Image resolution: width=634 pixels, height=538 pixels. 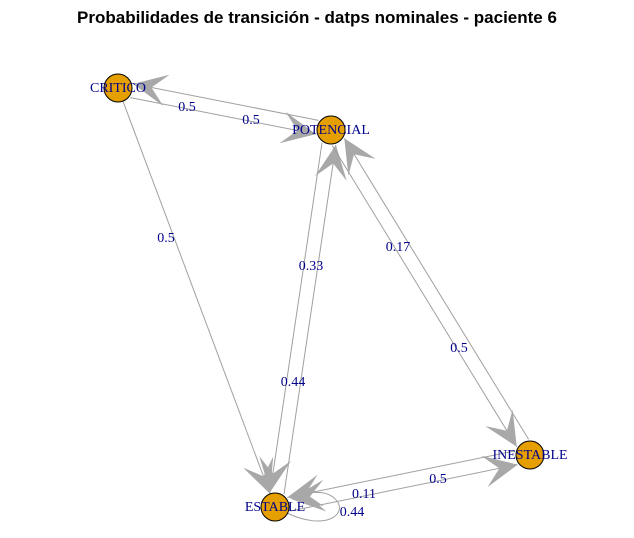 I want to click on edge-inestable-estable, so click(x=401, y=478).